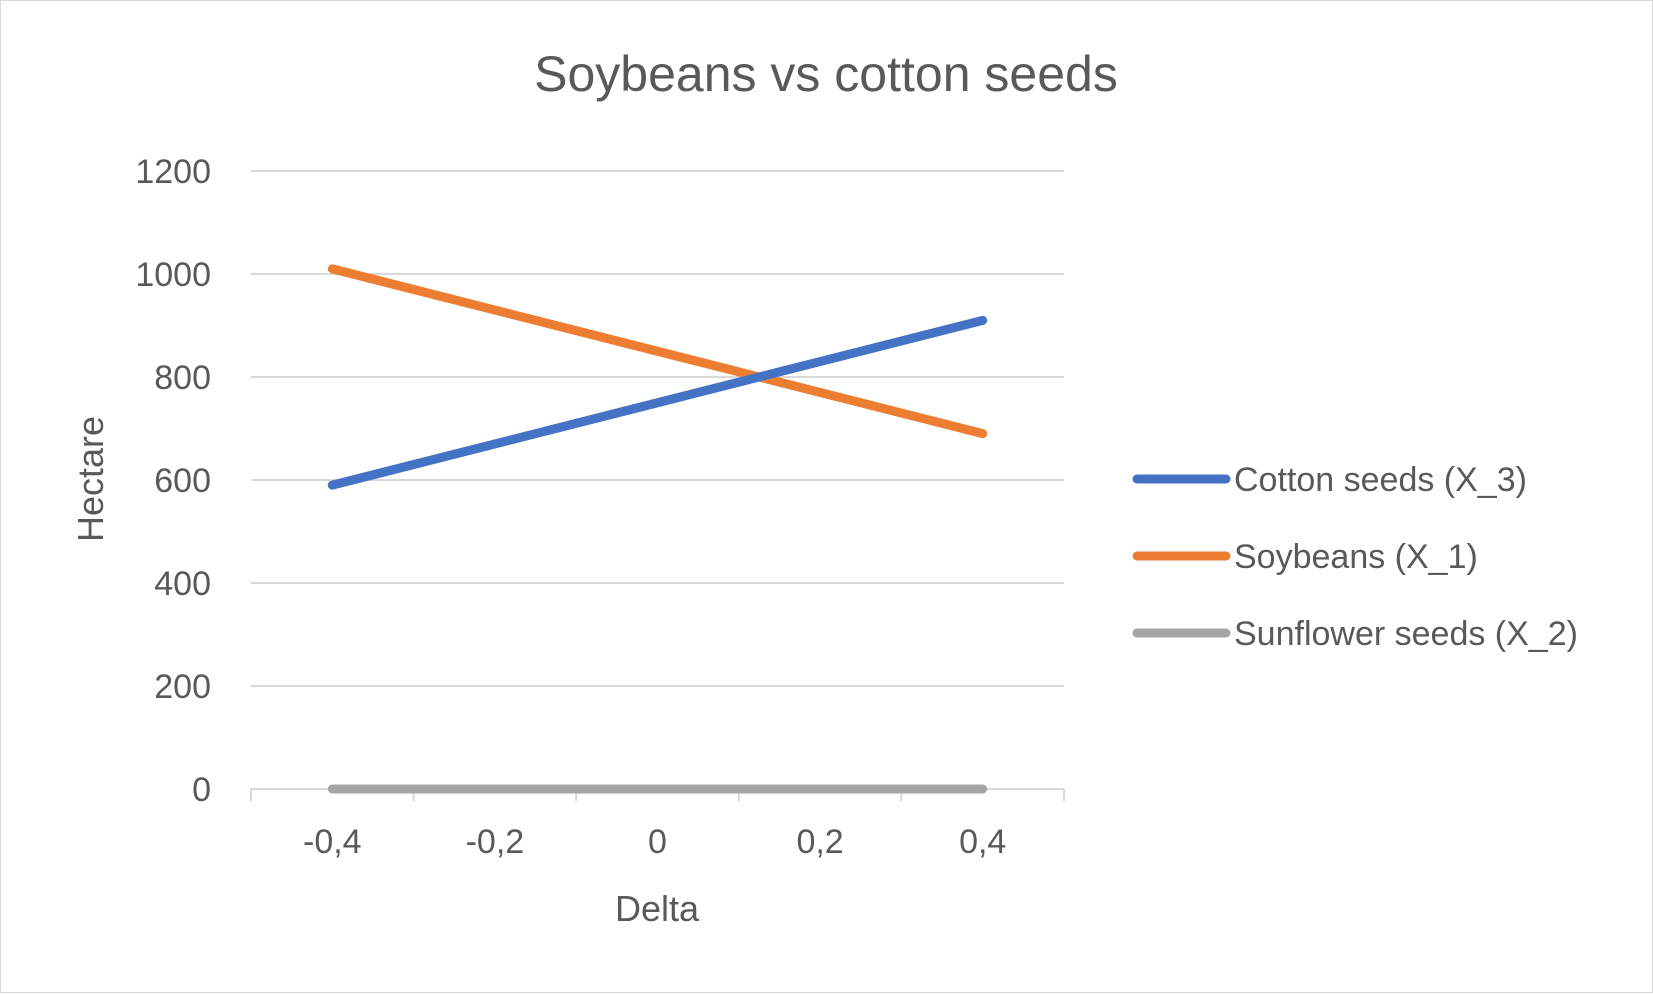 The image size is (1653, 994). What do you see at coordinates (173, 172) in the screenshot?
I see `y-tick-label: 1200` at bounding box center [173, 172].